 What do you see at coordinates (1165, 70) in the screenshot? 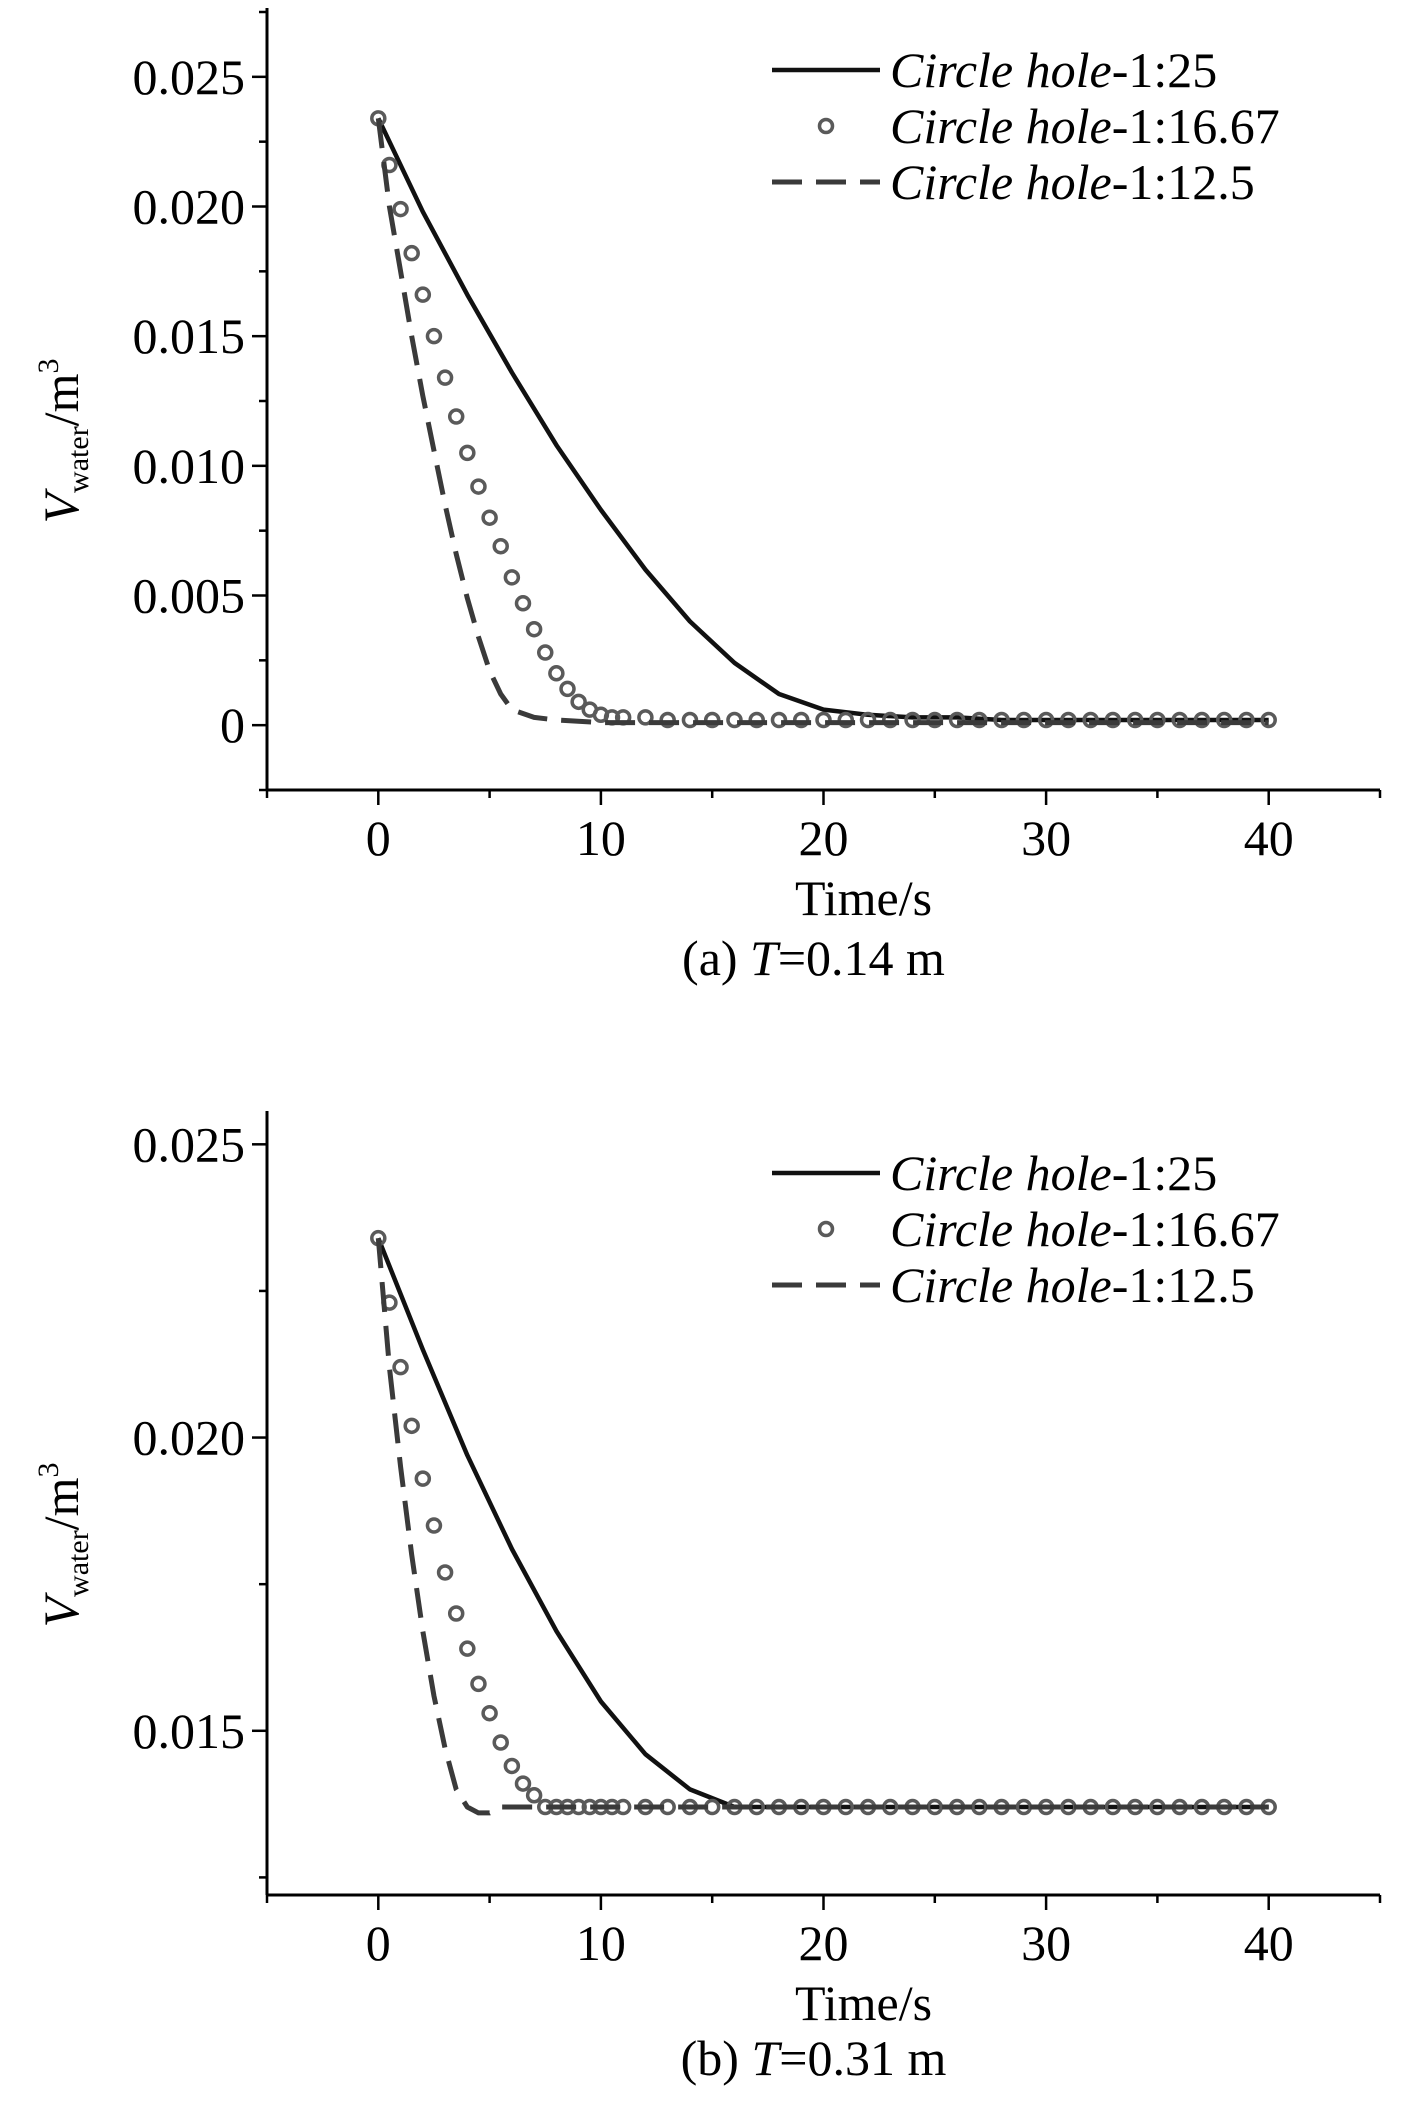
I see `legend-label-suffix: -1:25` at bounding box center [1165, 70].